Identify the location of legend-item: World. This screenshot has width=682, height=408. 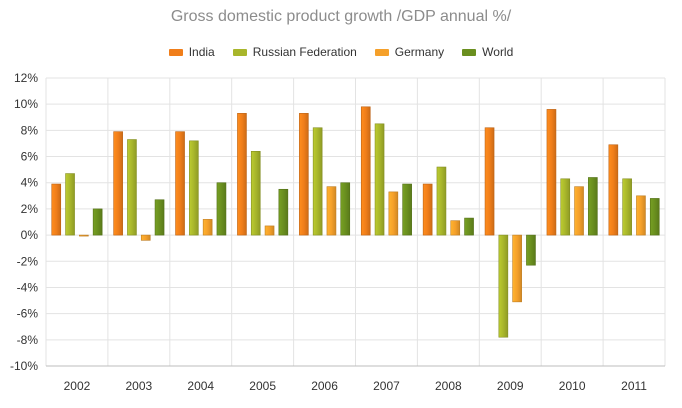
(487, 52).